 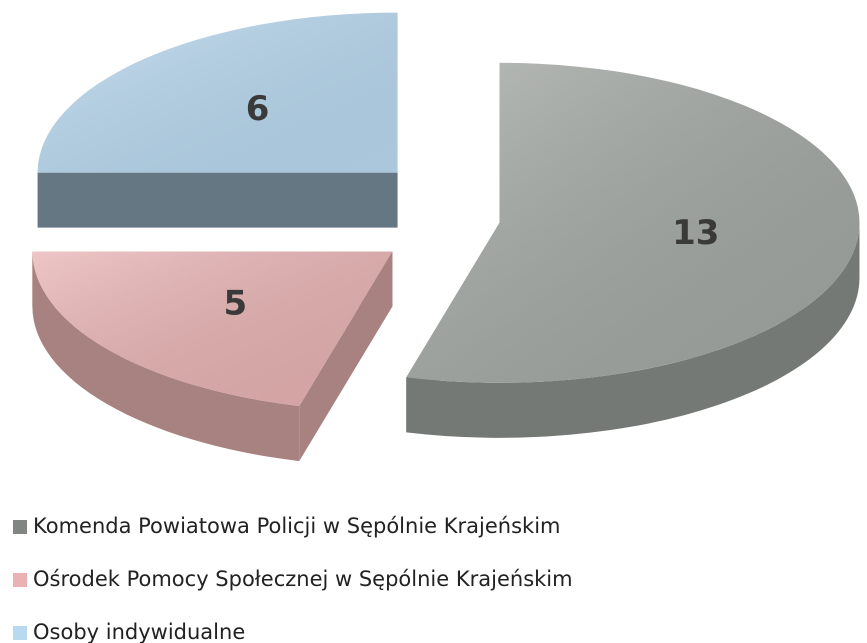 I want to click on slice-wall, so click(x=166, y=356).